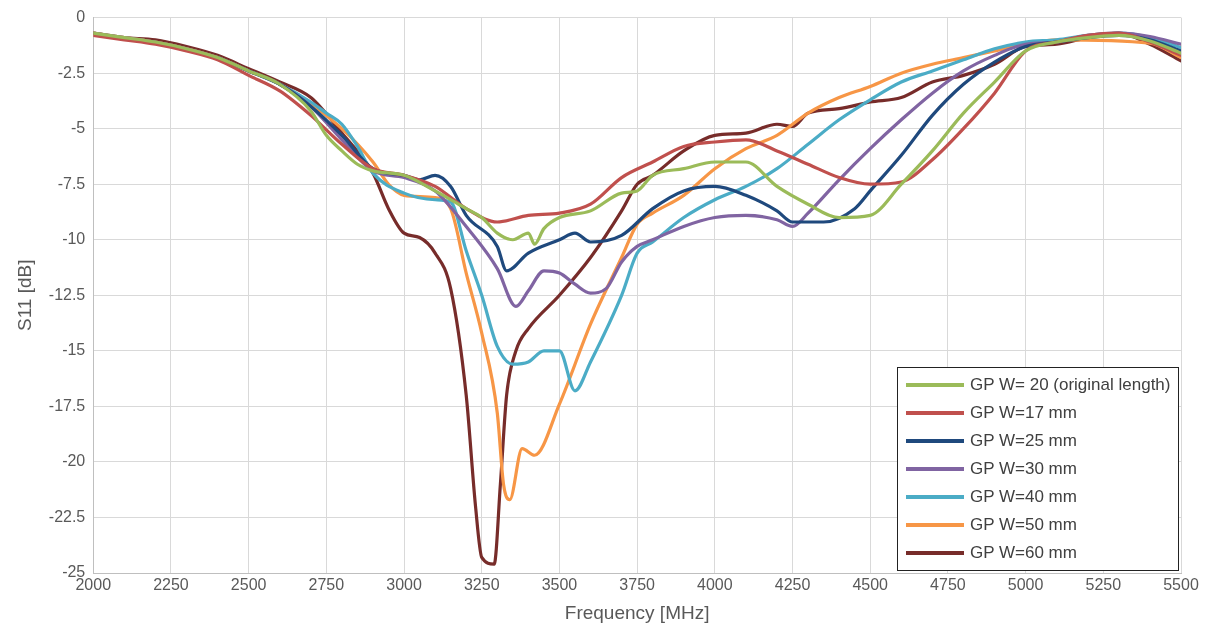 This screenshot has height=637, width=1211. I want to click on x-axis-title: Frequency [MHz], so click(637, 612).